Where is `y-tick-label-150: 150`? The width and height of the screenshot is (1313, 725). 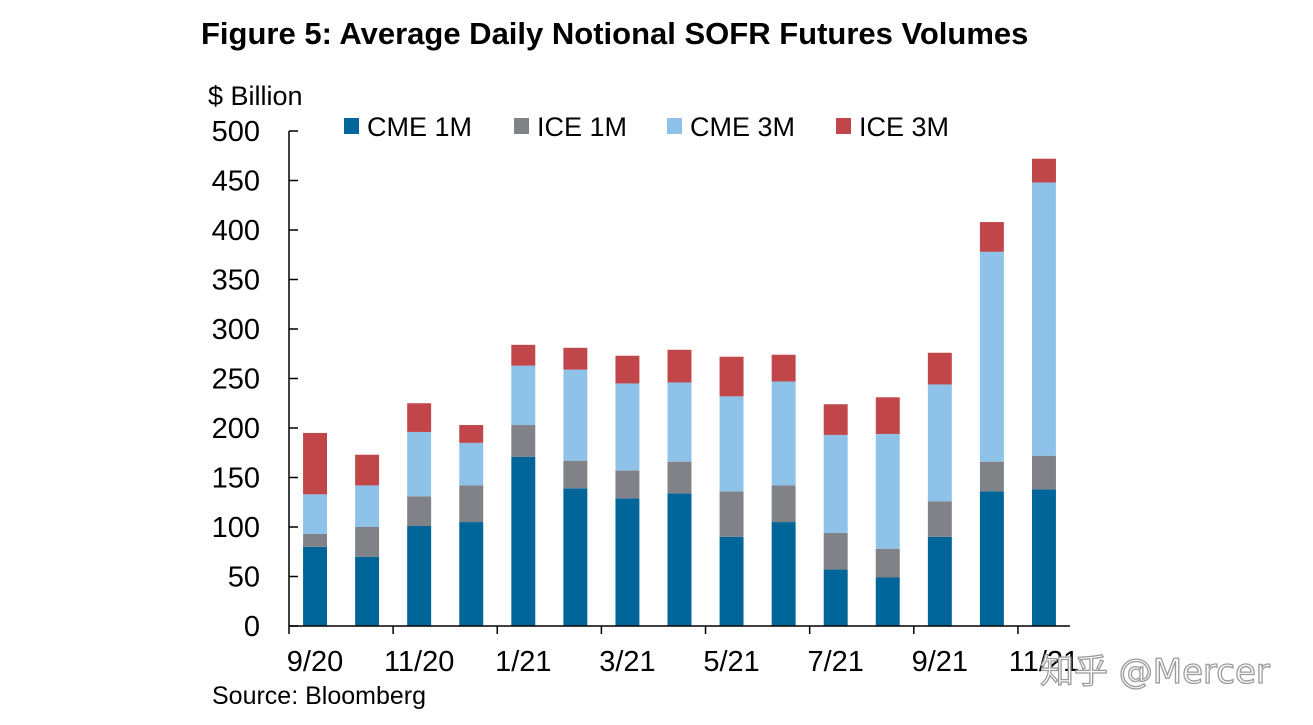
y-tick-label-150: 150 is located at coordinates (236, 479).